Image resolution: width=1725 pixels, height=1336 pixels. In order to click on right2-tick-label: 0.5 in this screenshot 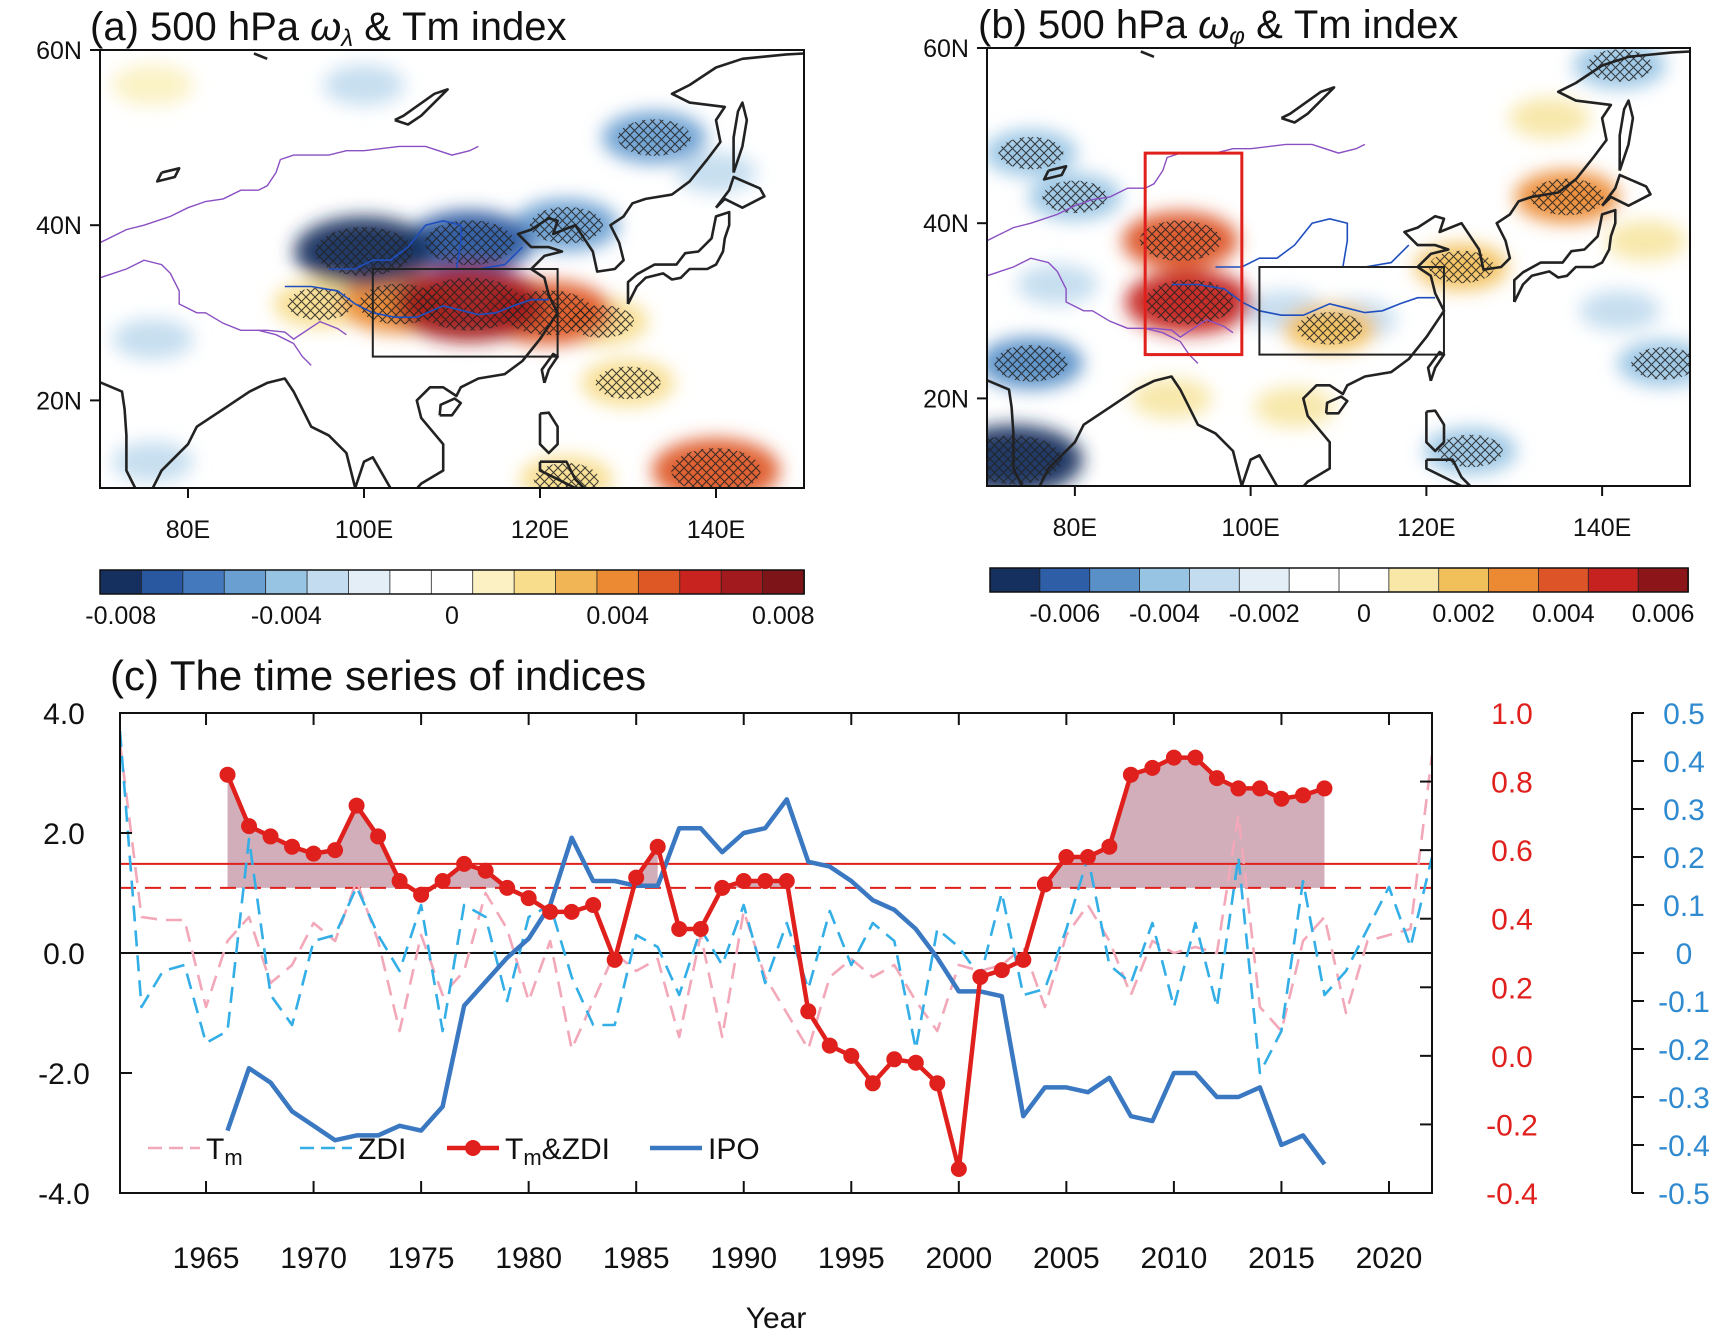, I will do `click(1684, 714)`.